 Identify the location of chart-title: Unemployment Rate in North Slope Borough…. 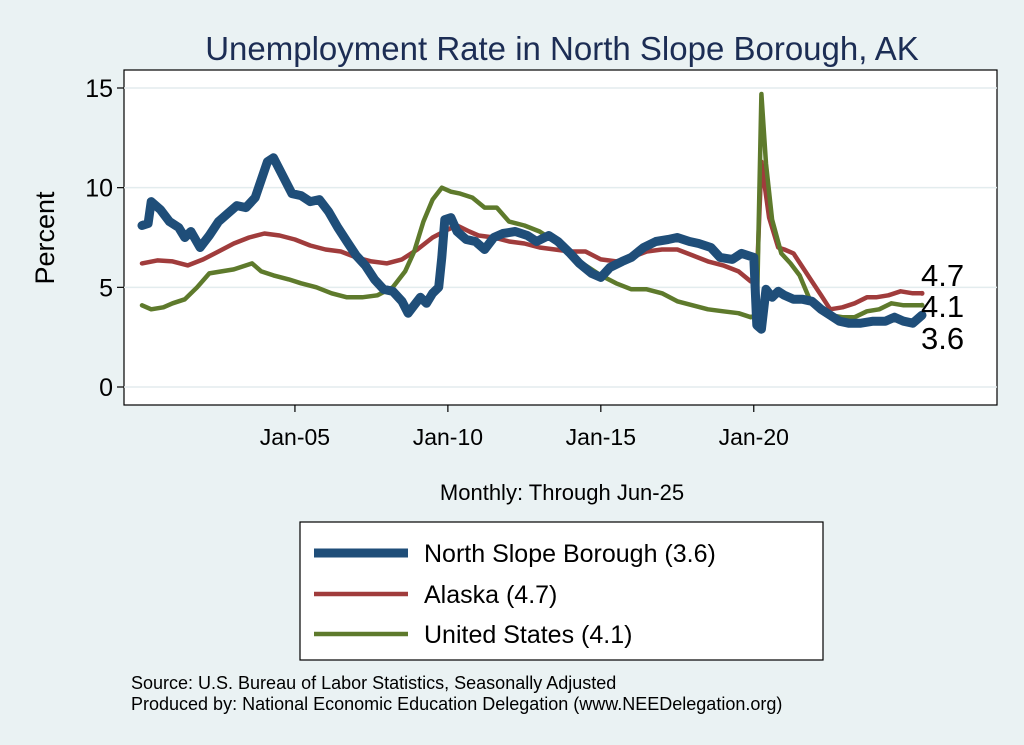
(562, 48).